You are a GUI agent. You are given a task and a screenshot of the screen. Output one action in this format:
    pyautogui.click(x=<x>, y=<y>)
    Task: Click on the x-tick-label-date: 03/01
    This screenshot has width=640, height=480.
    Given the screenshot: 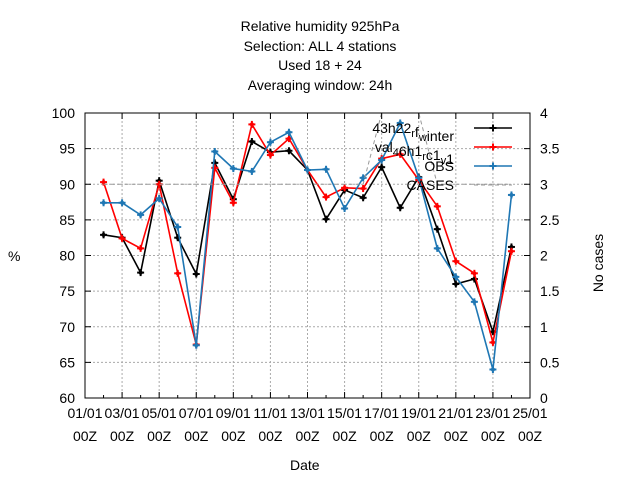 What is the action you would take?
    pyautogui.click(x=122, y=413)
    